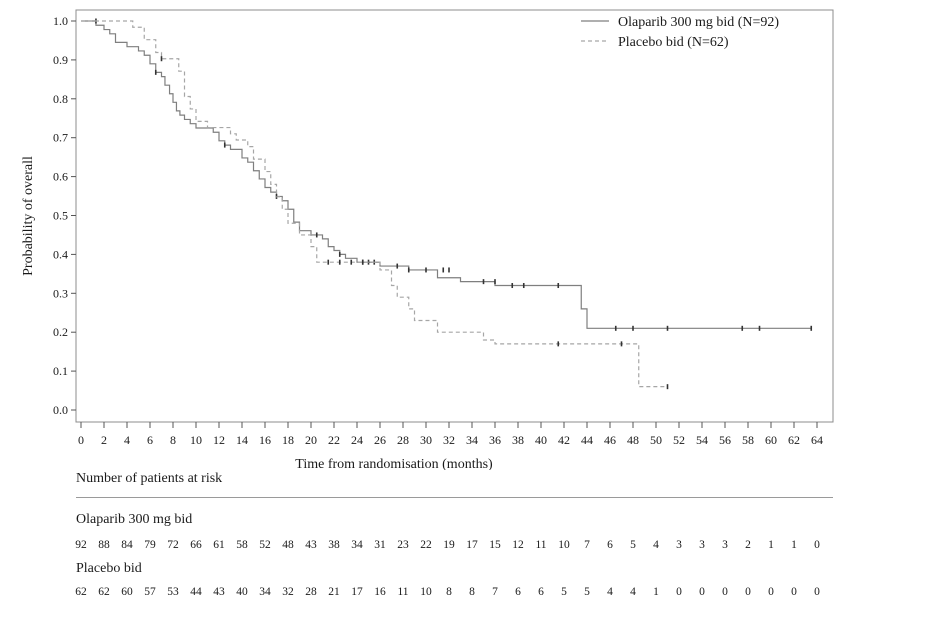  I want to click on x-tick-label: 6, so click(150, 440).